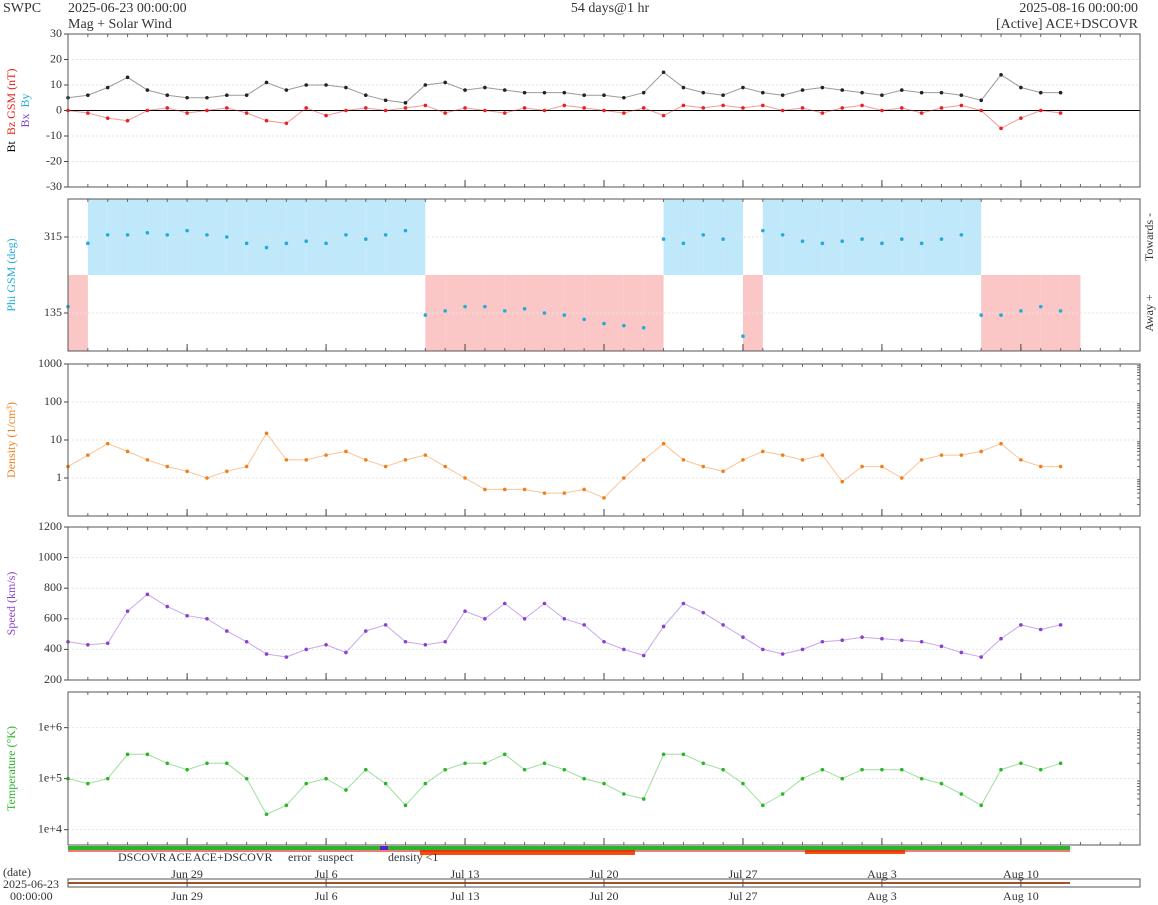 The image size is (1158, 905). I want to click on status-legend: ACE, so click(180, 857).